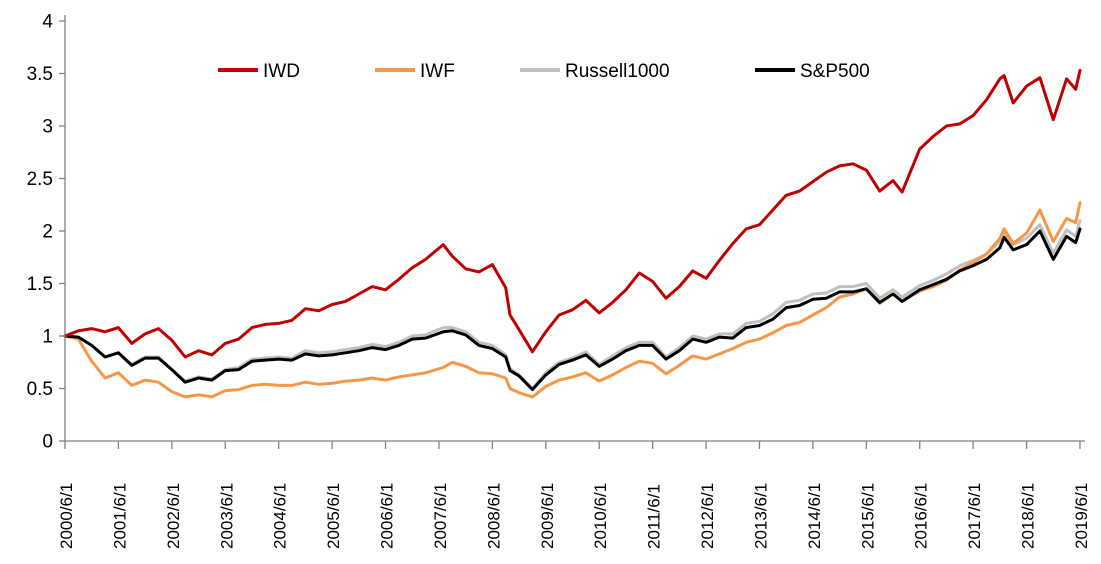 The image size is (1101, 564). I want to click on x-tick-label: 2014/6/1, so click(814, 516).